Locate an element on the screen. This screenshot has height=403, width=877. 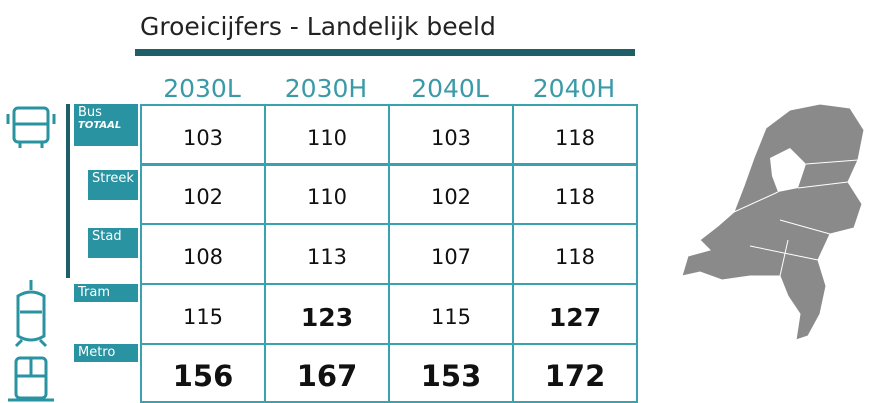
title: Groeicijfers - Landelijk beeld is located at coordinates (318, 26).